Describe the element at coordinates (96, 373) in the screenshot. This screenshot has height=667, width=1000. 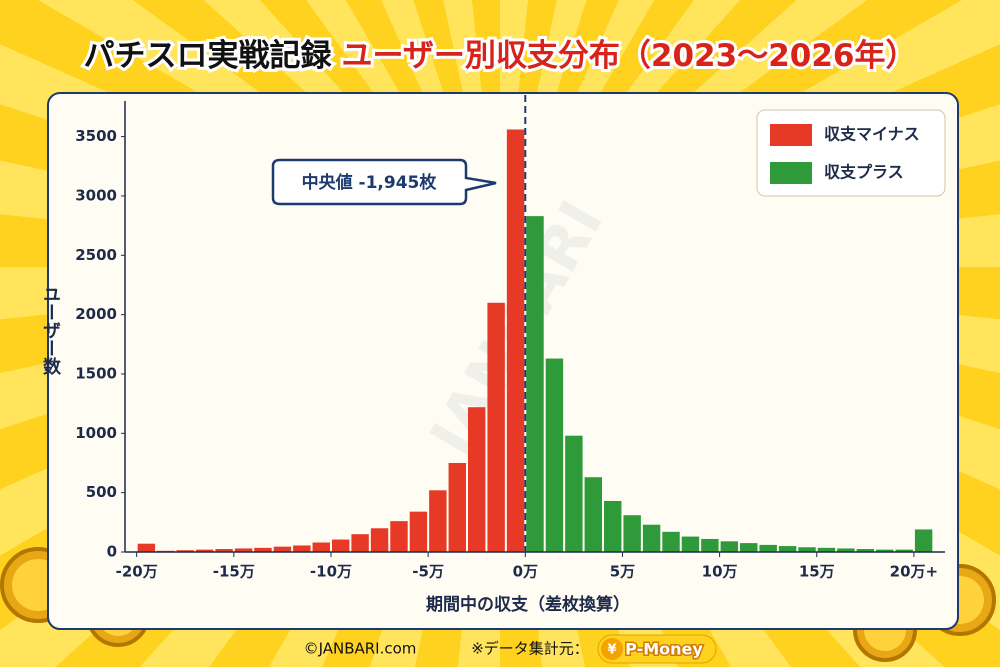
I see `y-tick-label: 1500` at that location.